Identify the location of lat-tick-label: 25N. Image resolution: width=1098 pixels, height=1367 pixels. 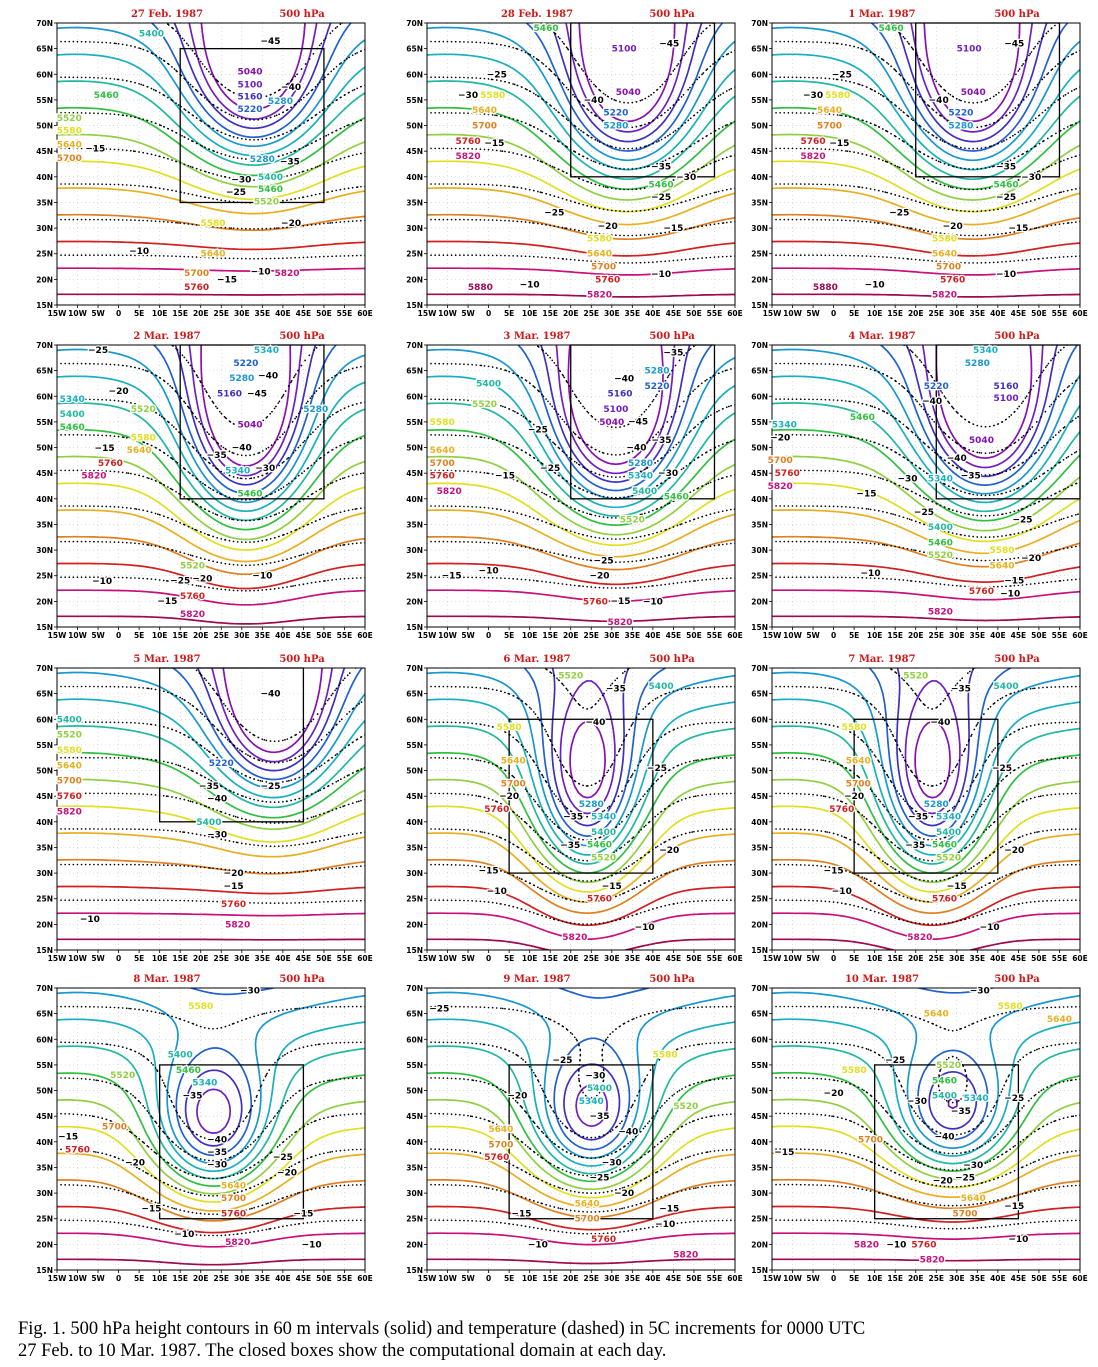
(44, 576).